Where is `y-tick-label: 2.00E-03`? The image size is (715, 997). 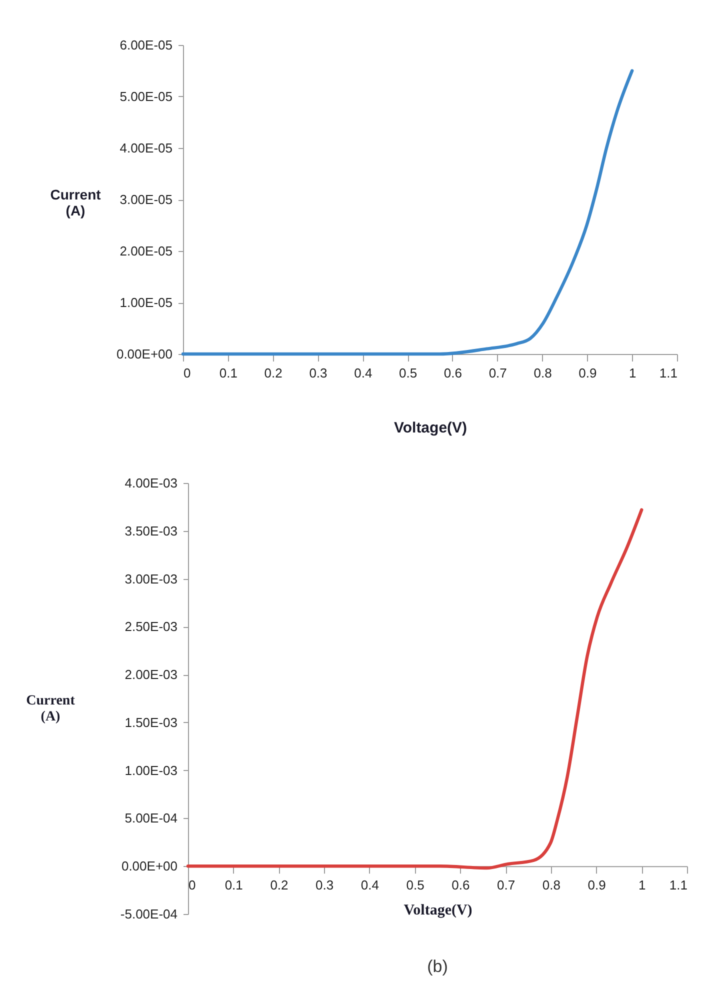
y-tick-label: 2.00E-03 is located at coordinates (151, 674).